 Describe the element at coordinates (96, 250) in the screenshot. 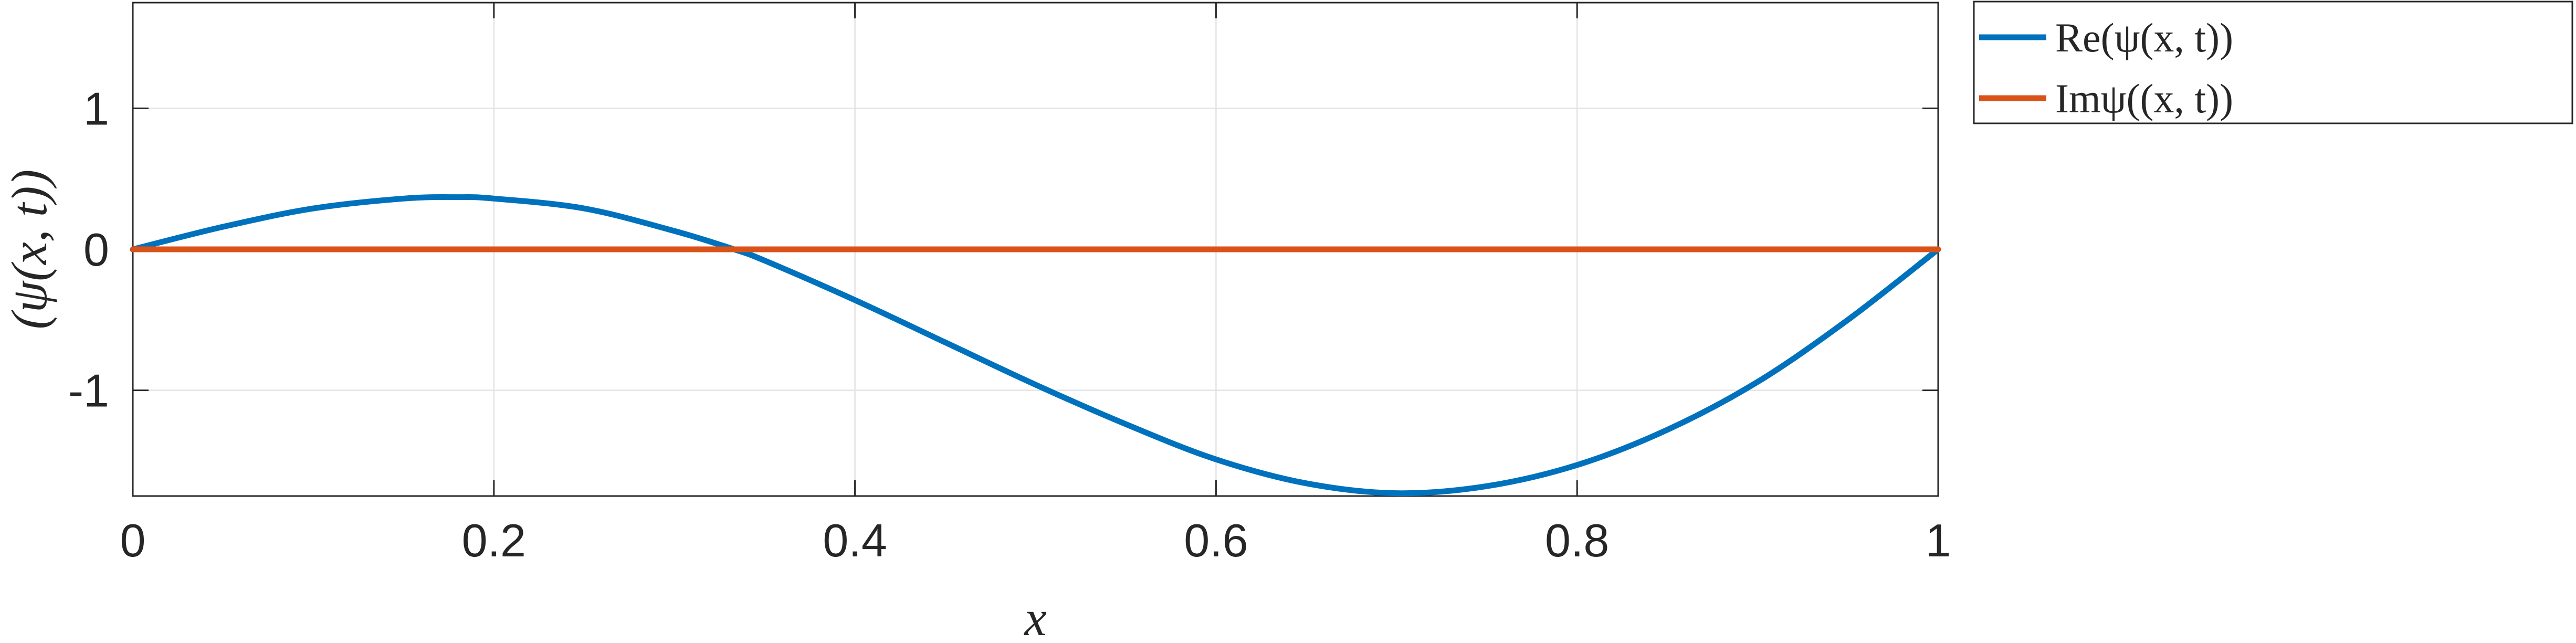

I see `y-tick-label: 0` at that location.